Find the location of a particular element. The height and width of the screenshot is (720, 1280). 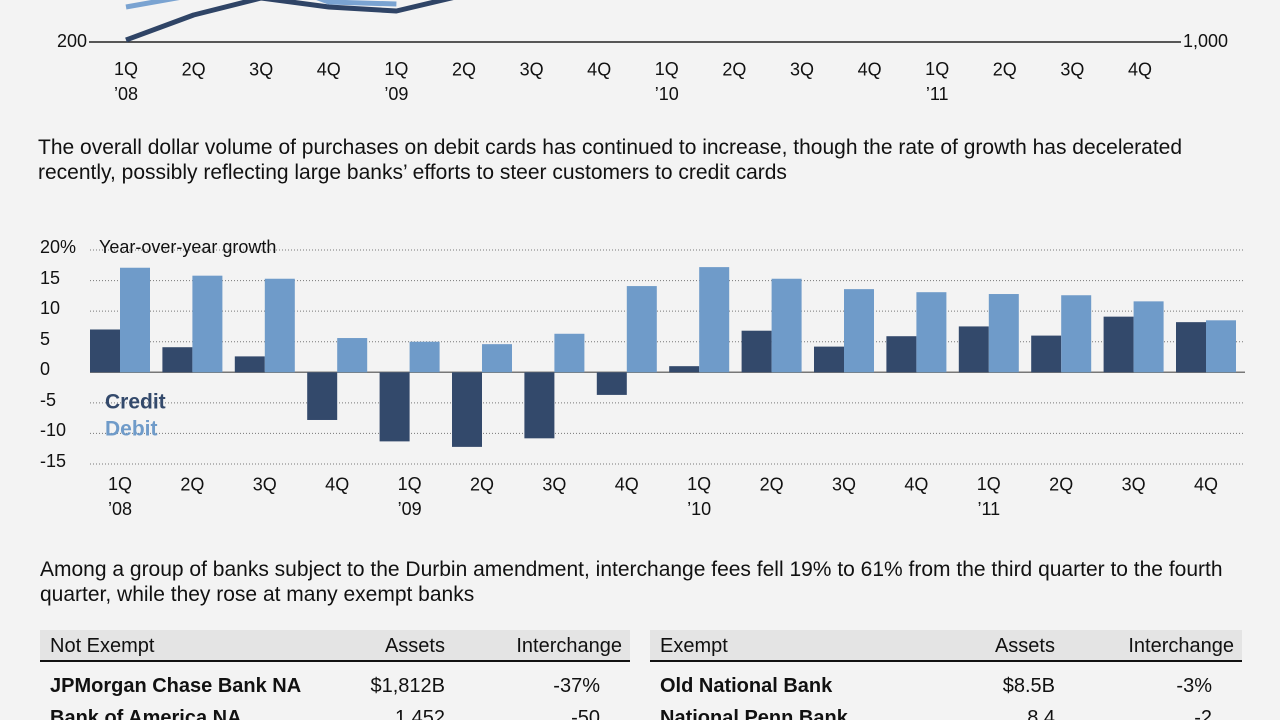

table-cell: $1,812B is located at coordinates (407, 686).